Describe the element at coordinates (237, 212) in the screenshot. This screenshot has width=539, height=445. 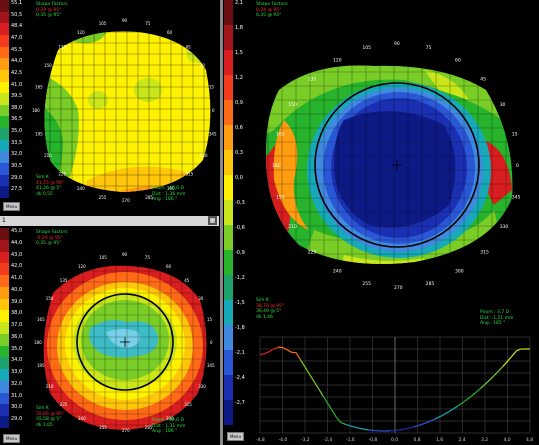
I see `scale-step: -0,3` at that location.